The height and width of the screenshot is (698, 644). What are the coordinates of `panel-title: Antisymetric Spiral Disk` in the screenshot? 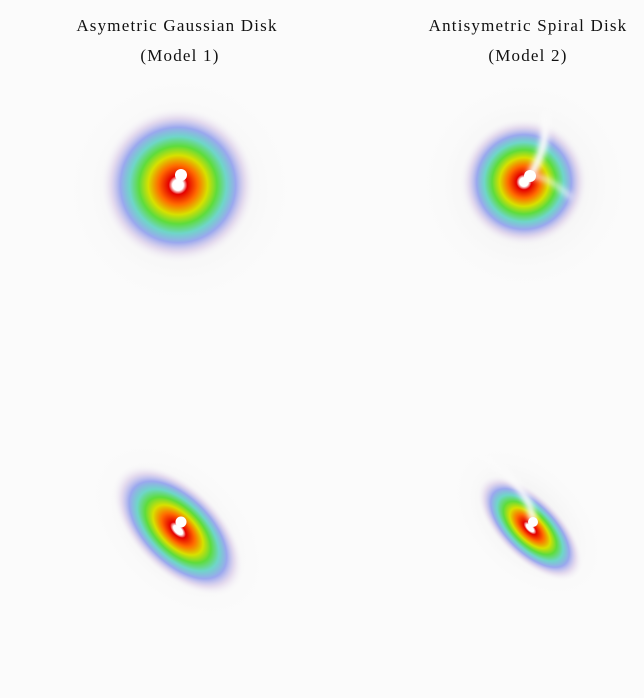 It's located at (528, 25).